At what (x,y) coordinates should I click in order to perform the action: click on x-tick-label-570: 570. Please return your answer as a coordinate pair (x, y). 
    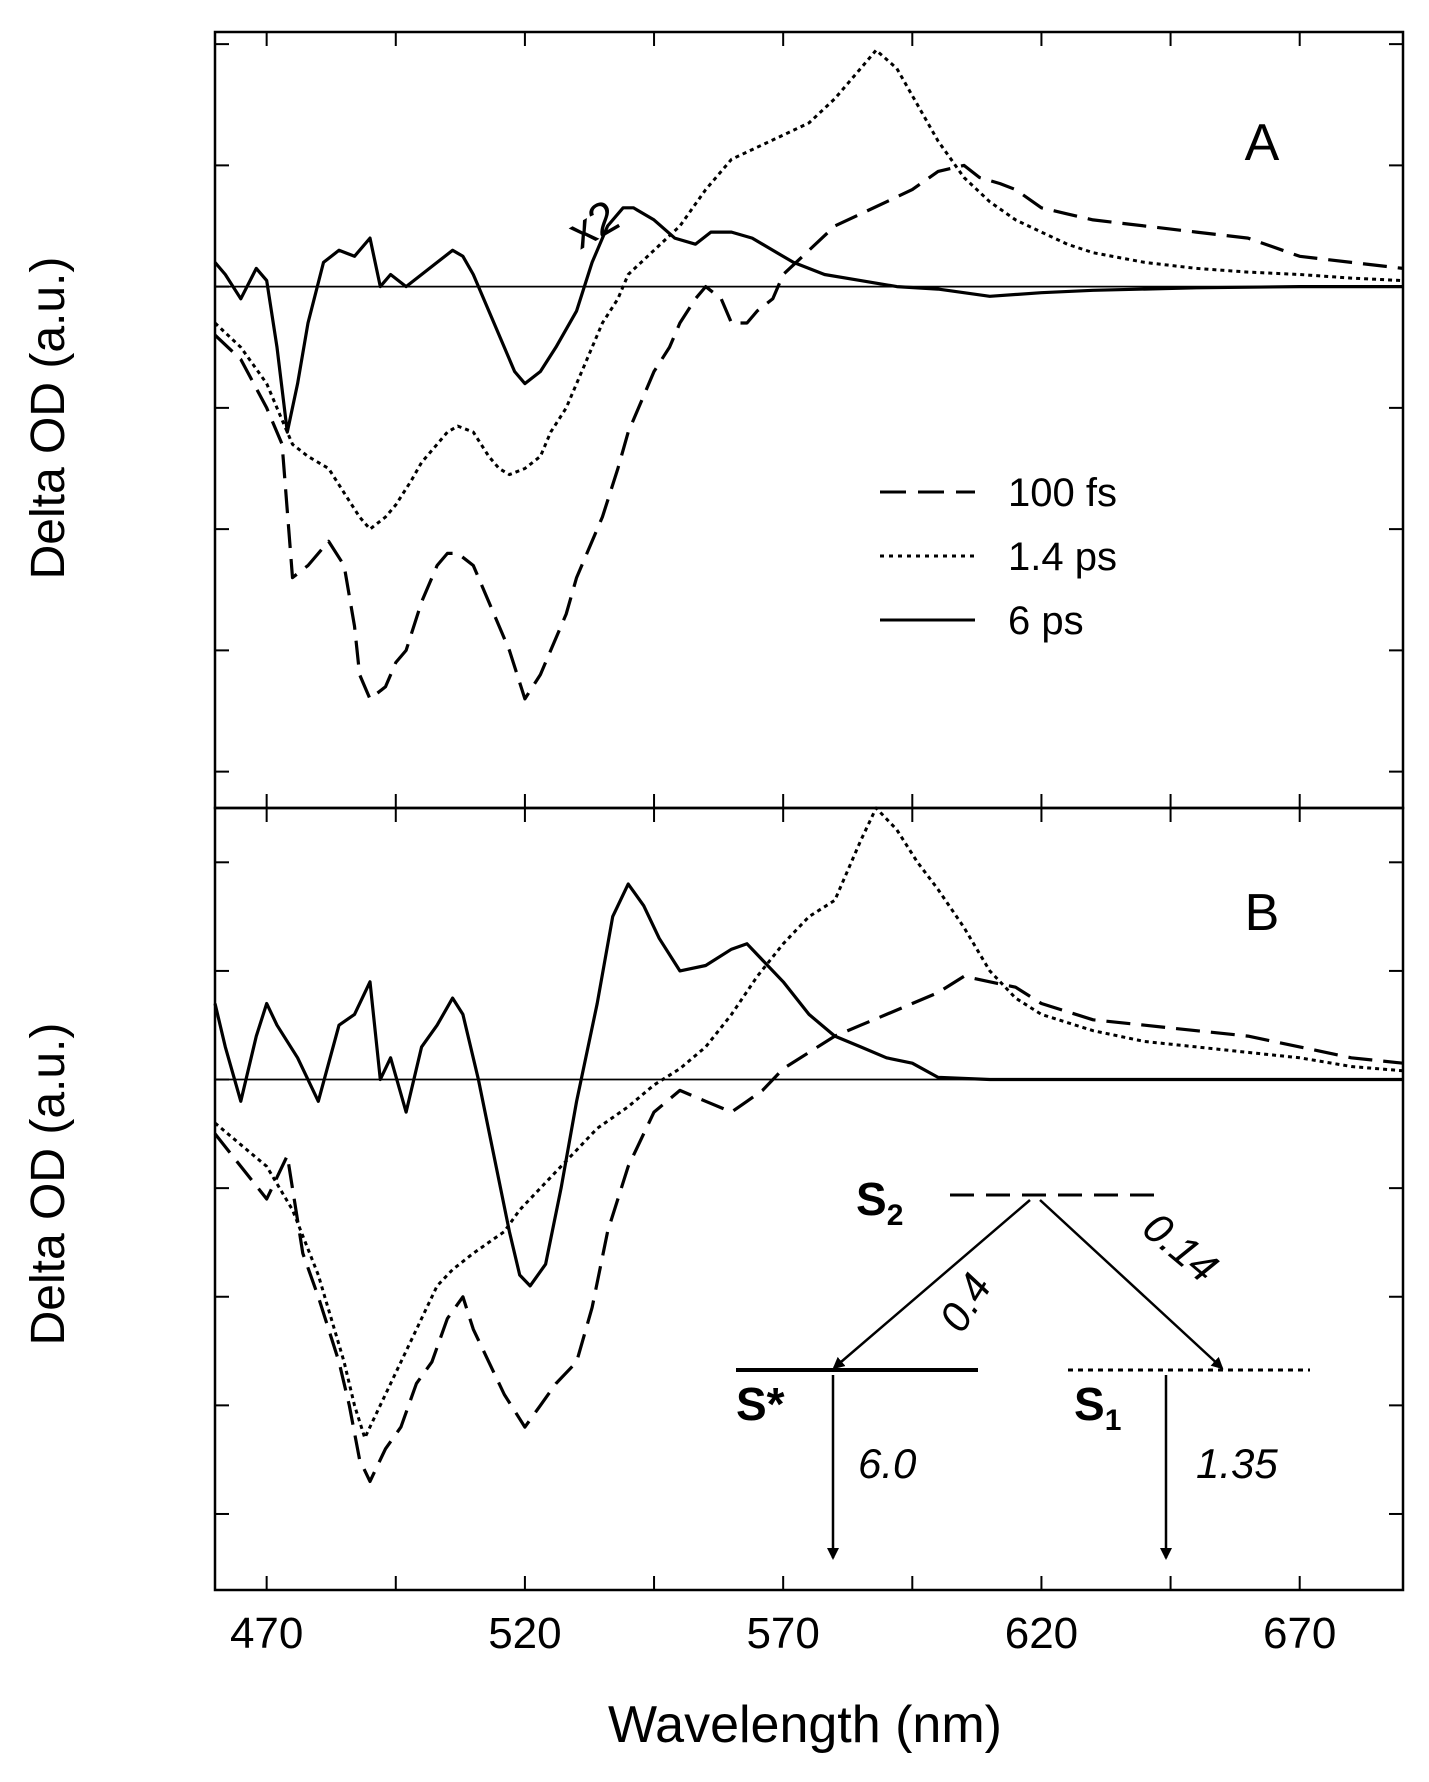
    Looking at the image, I should click on (782, 1633).